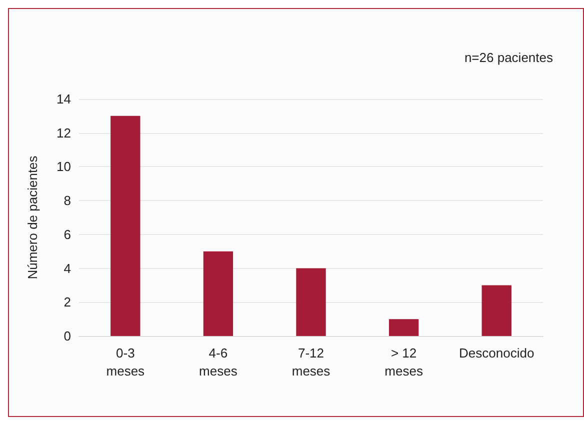 This screenshot has height=425, width=584. I want to click on x-tick-label: Desconocido, so click(496, 353).